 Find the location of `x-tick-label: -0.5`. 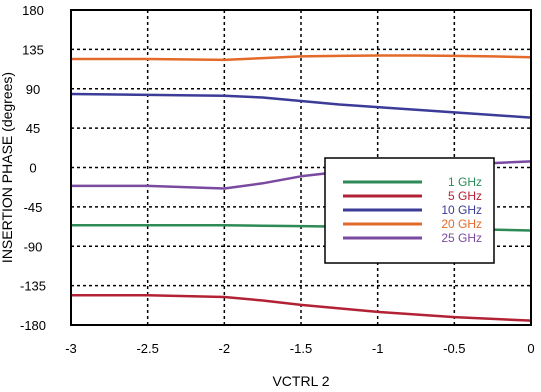

x-tick-label: -0.5 is located at coordinates (454, 348).